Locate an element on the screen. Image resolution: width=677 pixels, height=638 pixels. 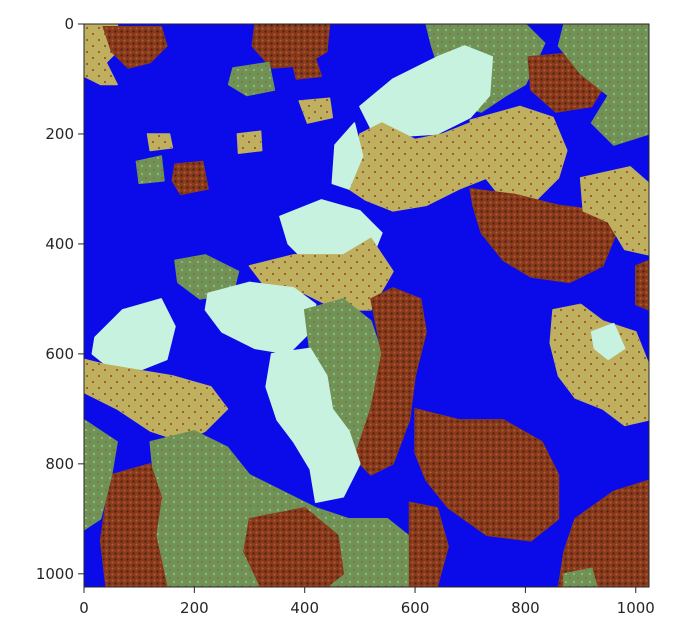
y-tick-label: 600 is located at coordinates (59, 354).